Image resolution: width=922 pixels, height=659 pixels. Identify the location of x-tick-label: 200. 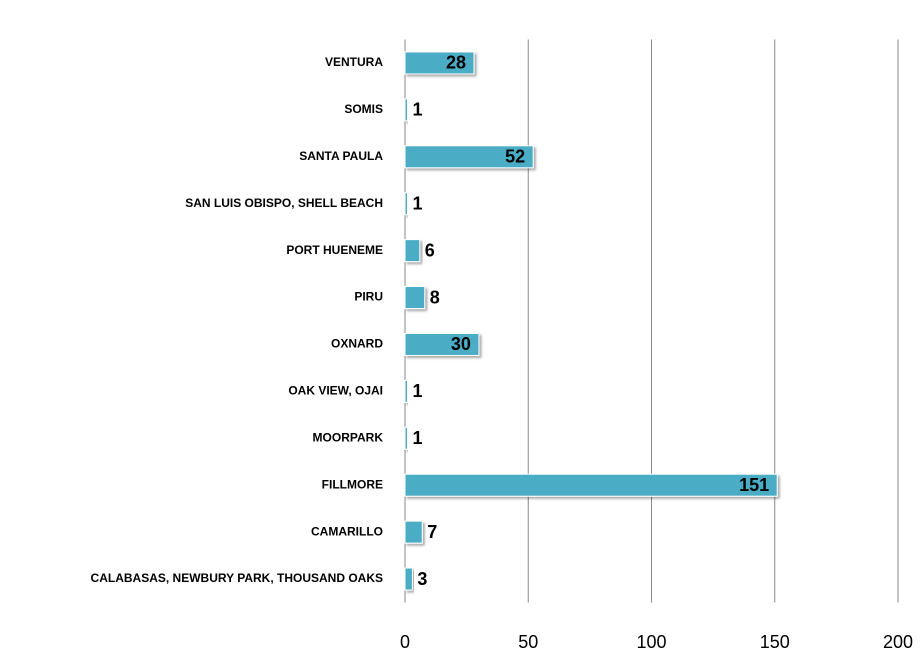
(898, 642).